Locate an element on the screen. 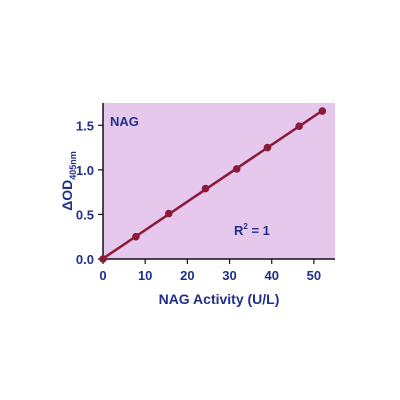  y-tick-label: 0.5 is located at coordinates (85, 214).